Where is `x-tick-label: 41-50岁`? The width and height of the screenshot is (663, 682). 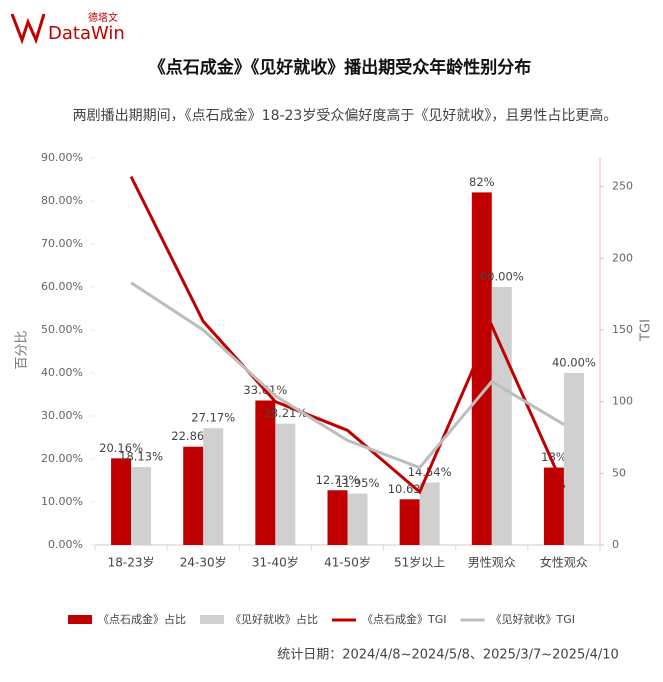 x-tick-label: 41-50岁 is located at coordinates (347, 562).